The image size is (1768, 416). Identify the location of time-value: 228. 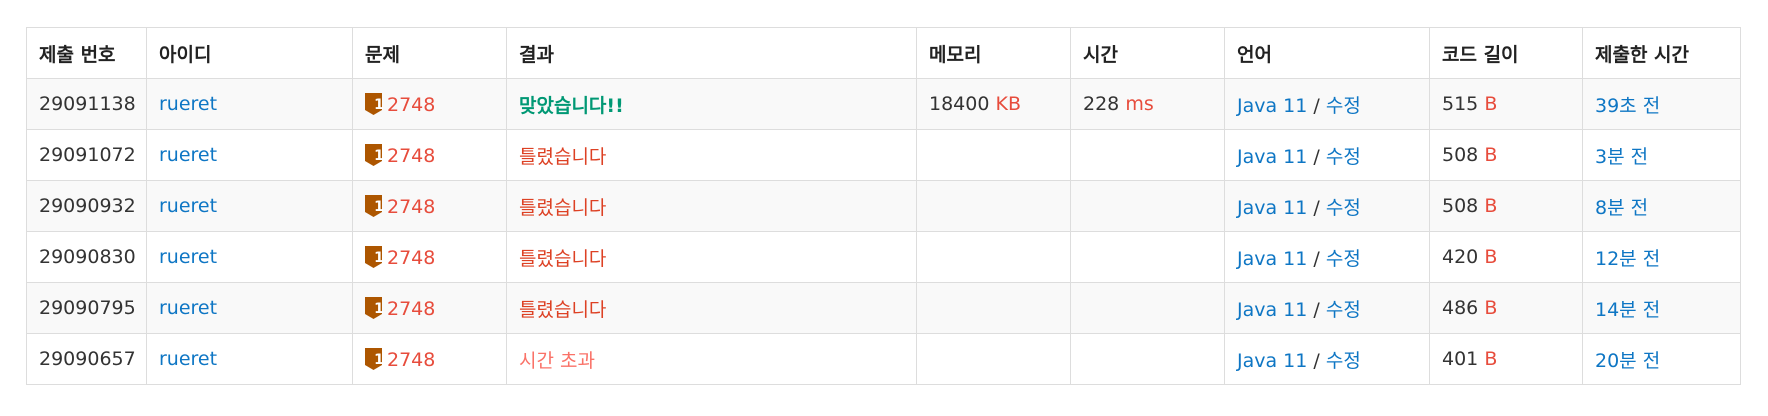
(1101, 104).